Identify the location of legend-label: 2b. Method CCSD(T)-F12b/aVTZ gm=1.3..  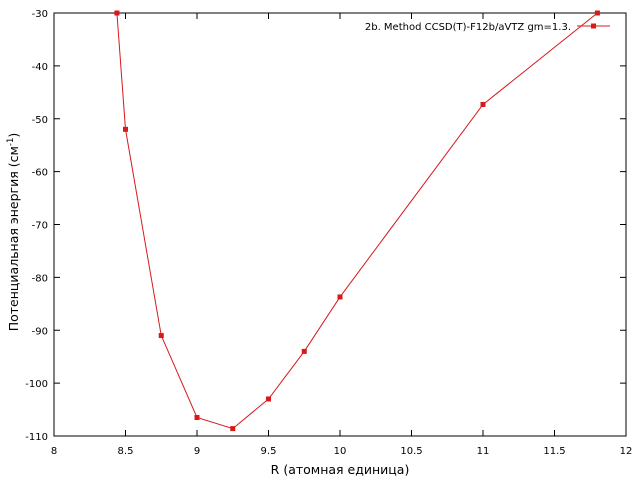
(468, 27).